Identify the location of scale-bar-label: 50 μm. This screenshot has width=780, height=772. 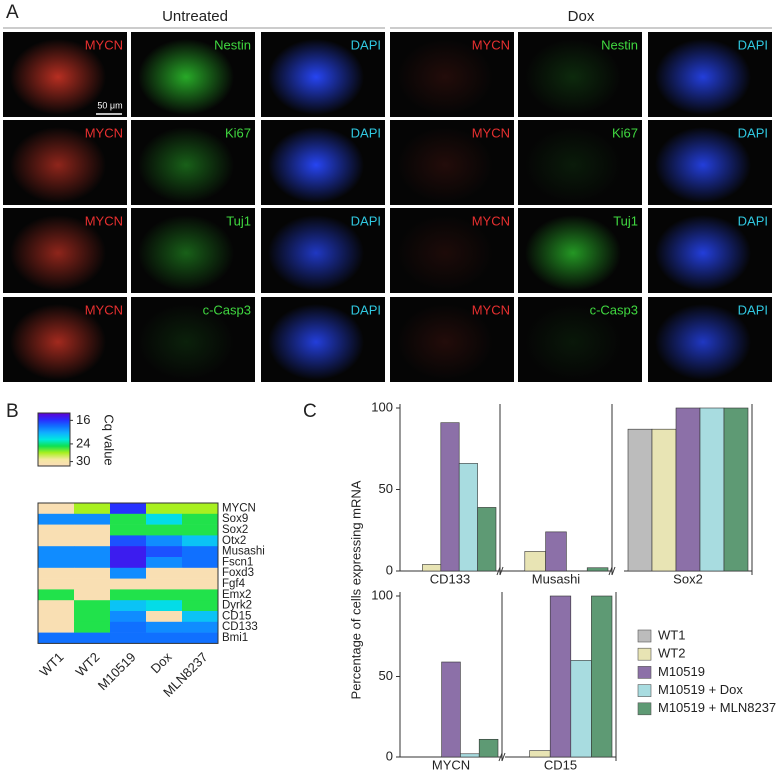
(109, 105).